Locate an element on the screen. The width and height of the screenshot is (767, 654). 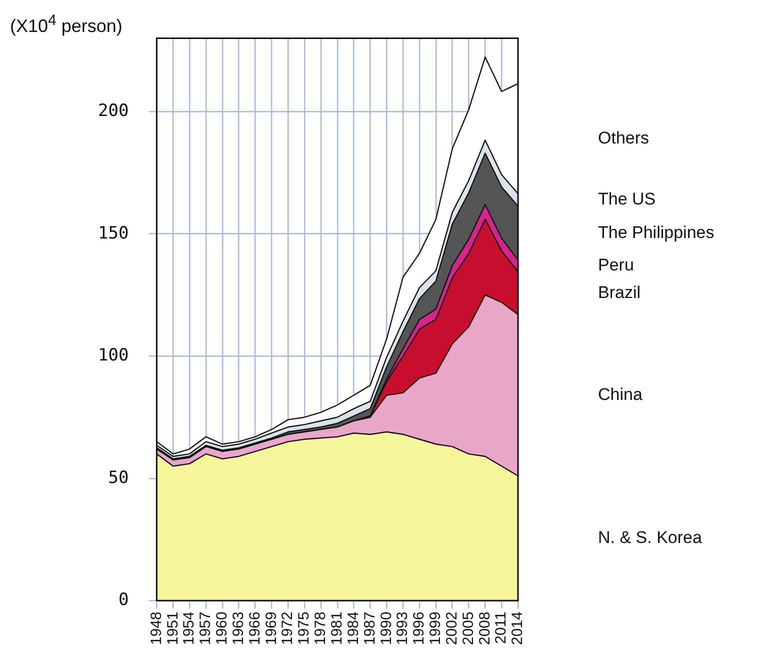
x-tick-label: 1984 is located at coordinates (353, 629).